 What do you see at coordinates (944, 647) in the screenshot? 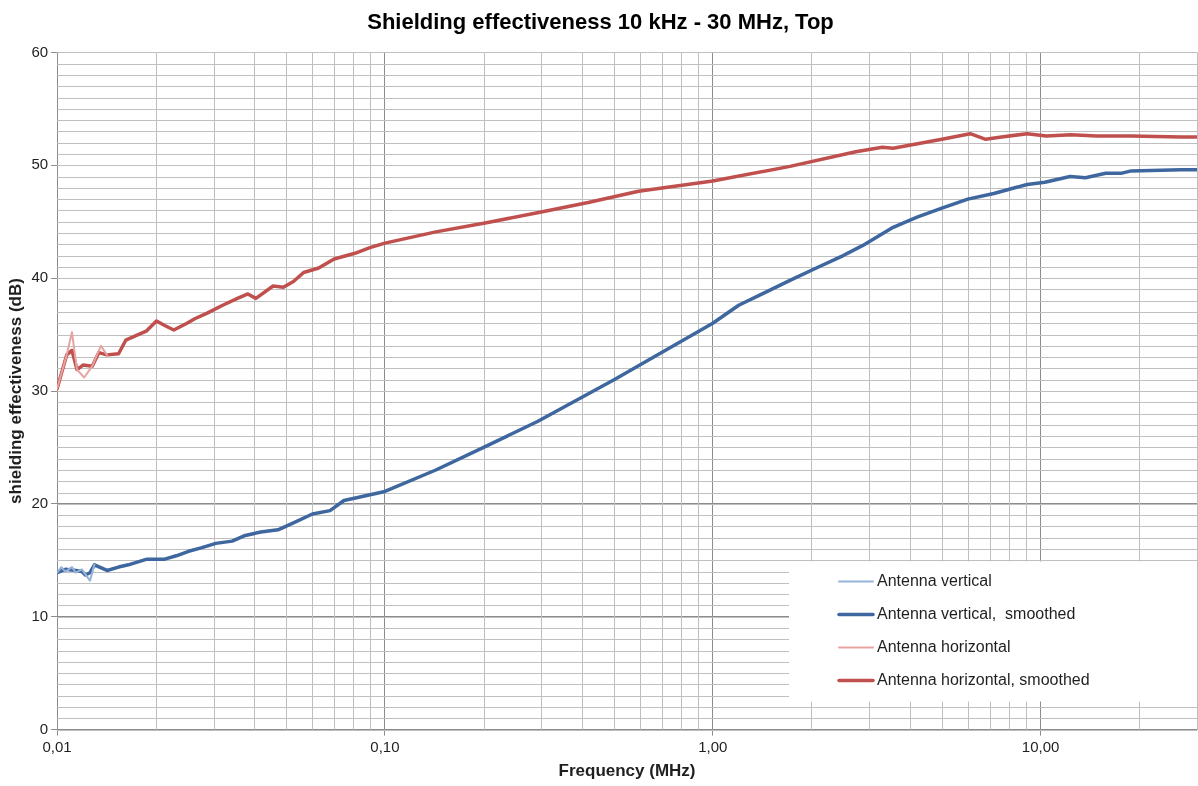
I see `legend-label: Antenna horizontal` at bounding box center [944, 647].